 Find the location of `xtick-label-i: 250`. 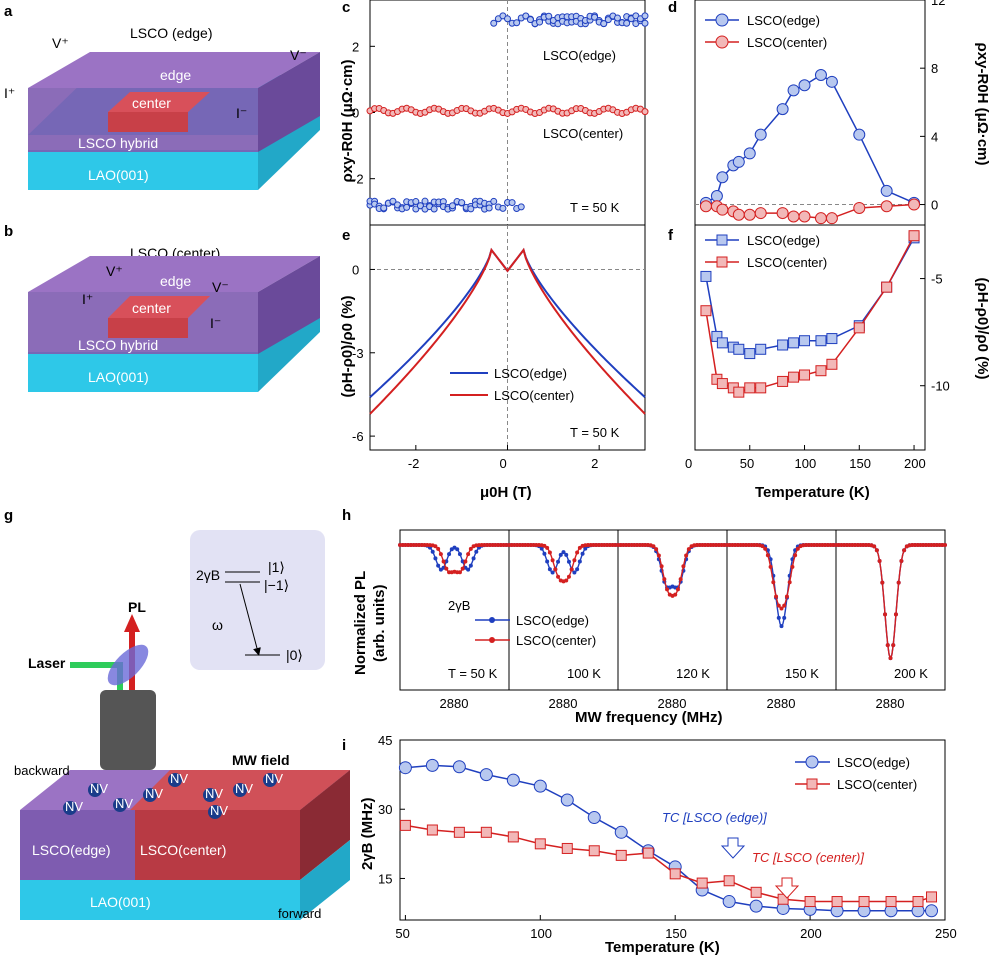

xtick-label-i: 250 is located at coordinates (946, 933).